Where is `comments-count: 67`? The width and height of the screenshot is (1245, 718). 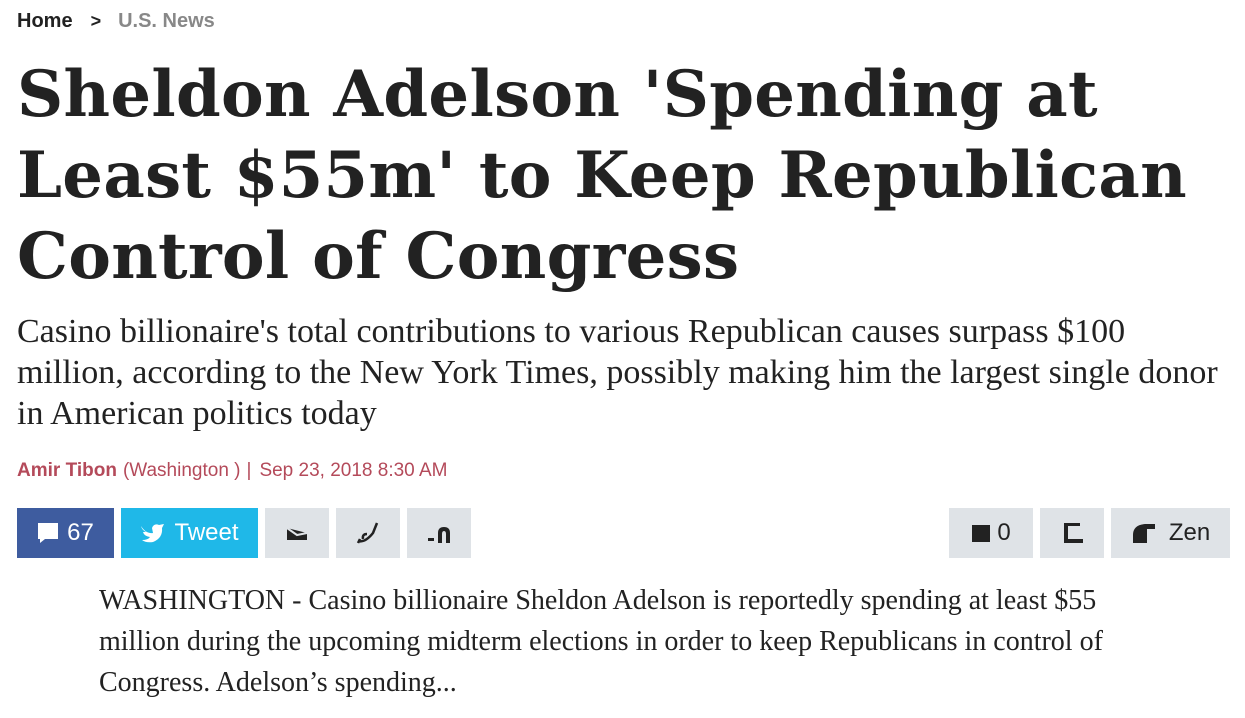 comments-count: 67 is located at coordinates (80, 532).